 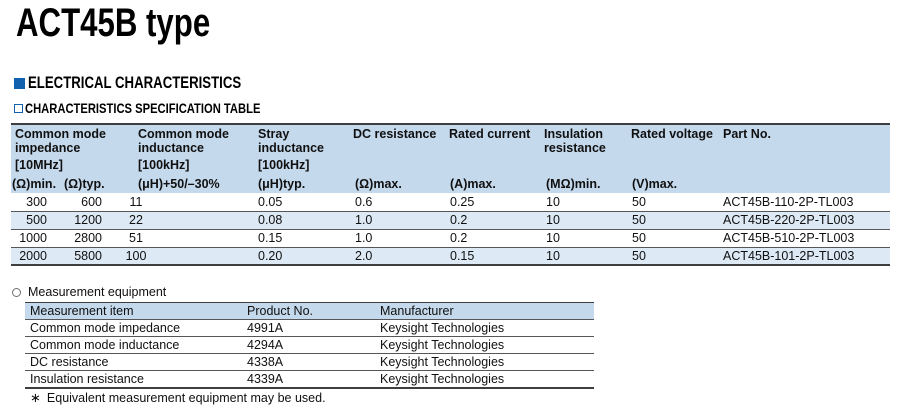 I want to click on meas-product-no: 4339A, so click(x=265, y=378).